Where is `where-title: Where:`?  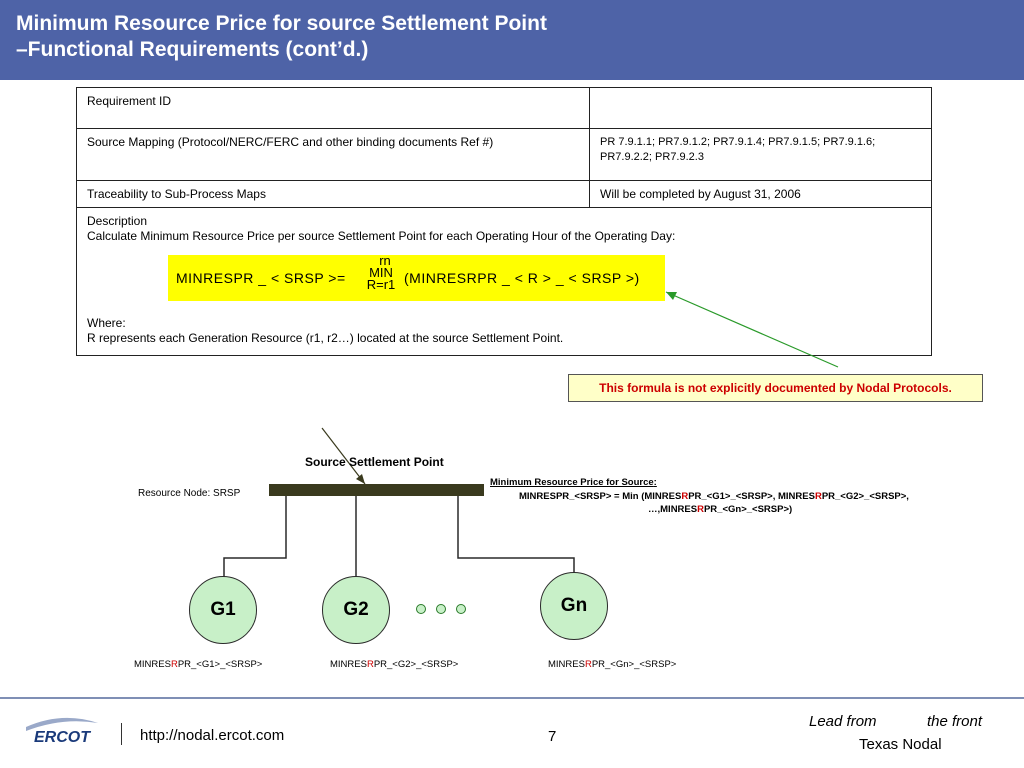
where-title: Where: is located at coordinates (106, 323).